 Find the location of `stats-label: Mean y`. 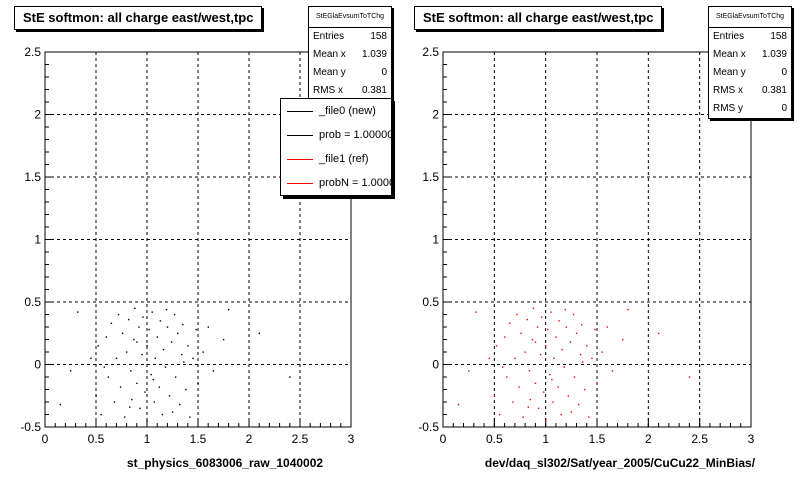

stats-label: Mean y is located at coordinates (329, 72).